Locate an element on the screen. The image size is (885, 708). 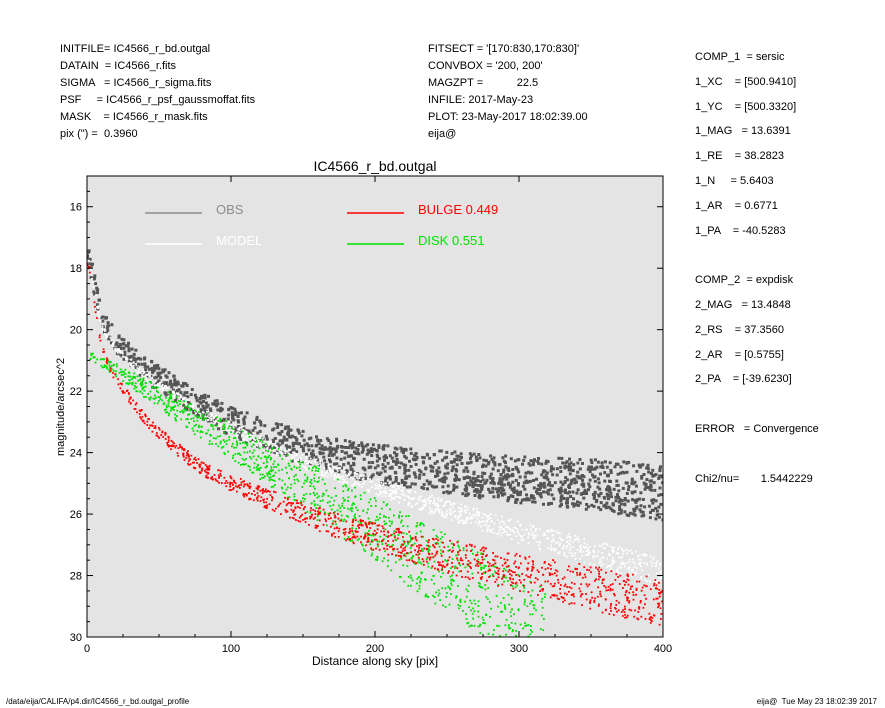
header-right-line: Chi2/nu= 1.5442229 is located at coordinates (754, 478).